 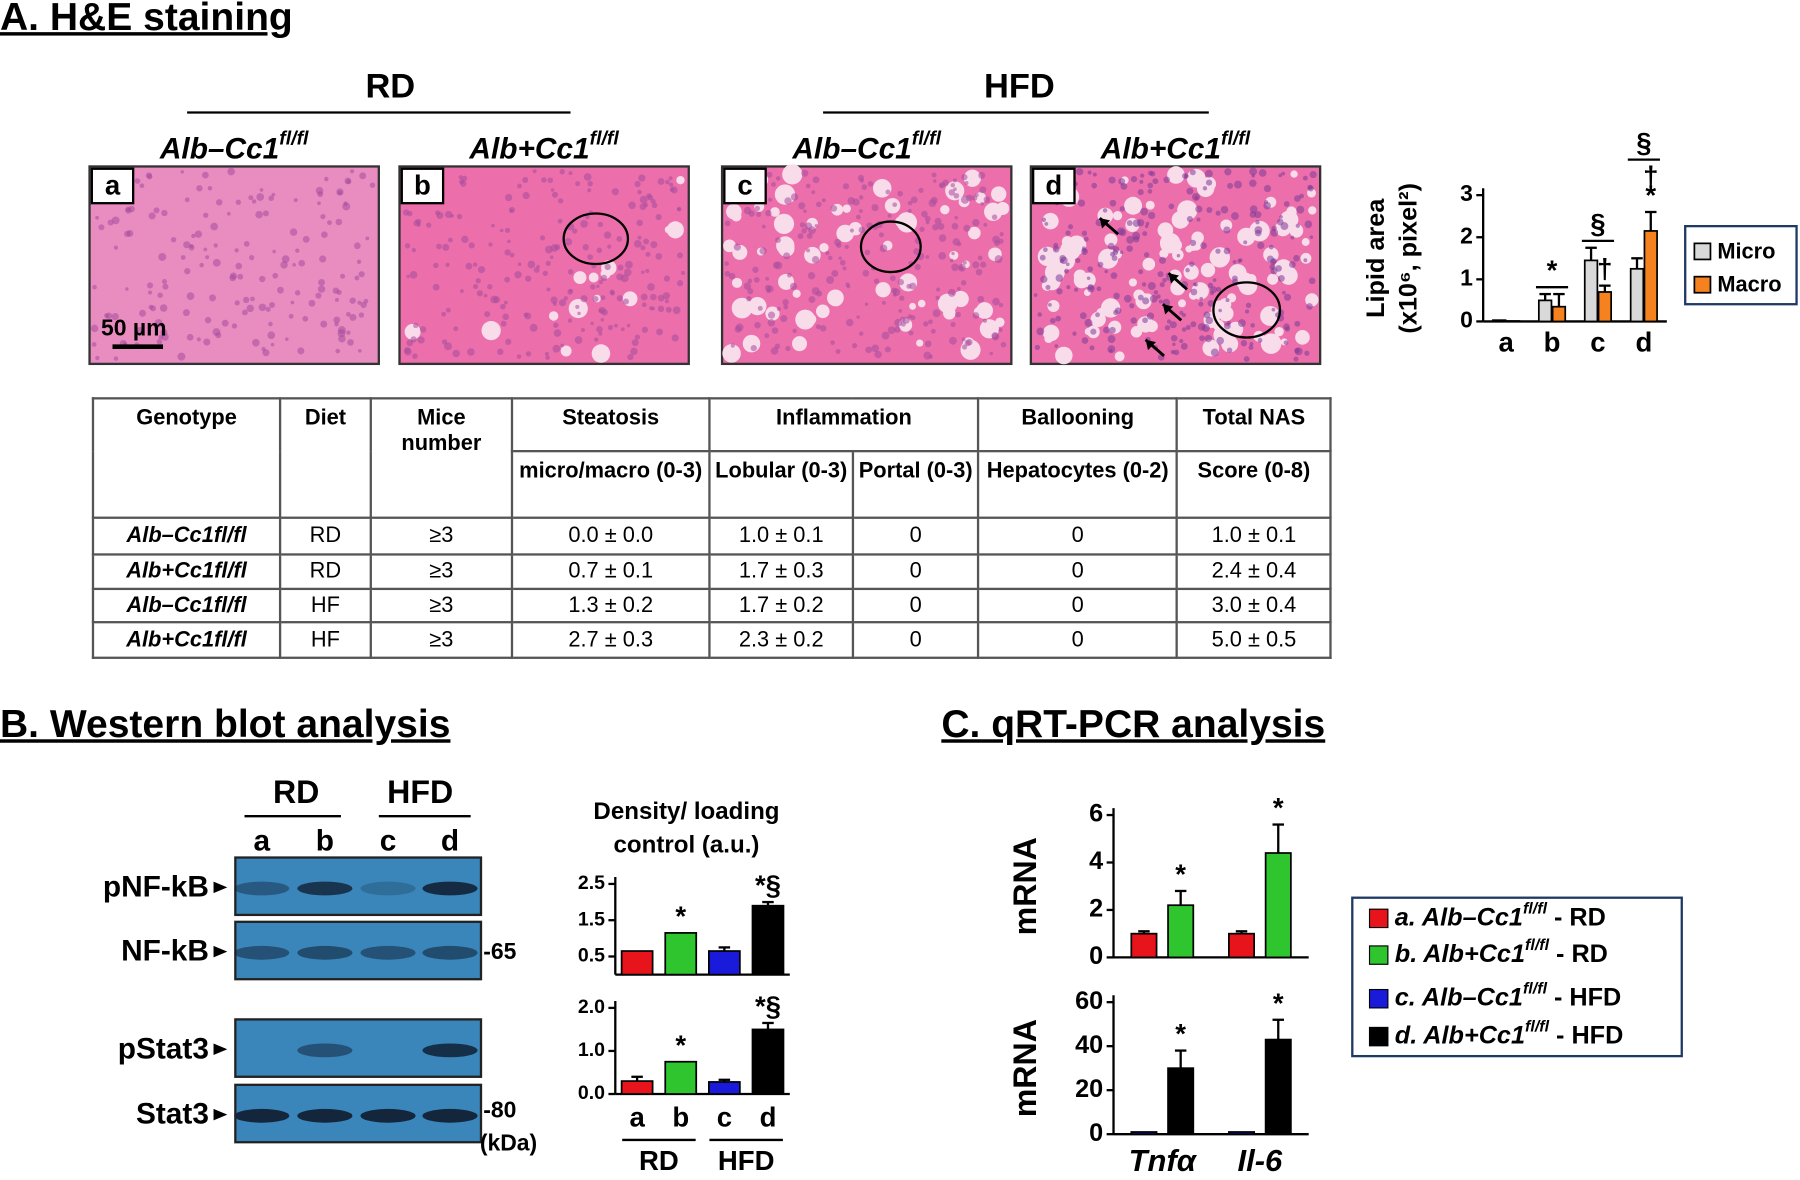 What do you see at coordinates (165, 951) in the screenshot?
I see `blot-label: NF-kB` at bounding box center [165, 951].